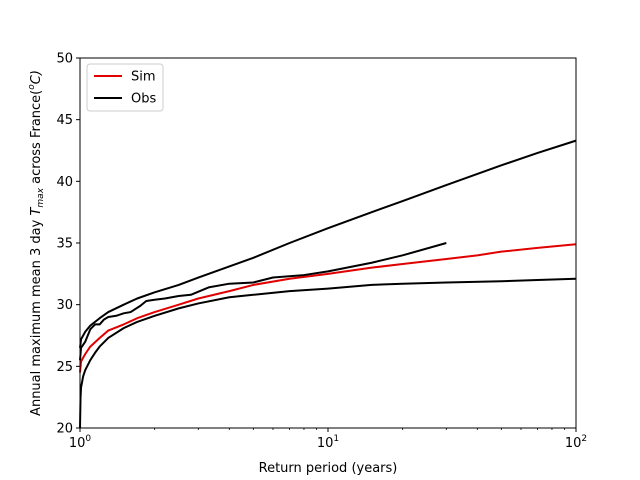 This screenshot has height=480, width=640. Describe the element at coordinates (64, 59) in the screenshot. I see `y-tick-label: 50` at that location.